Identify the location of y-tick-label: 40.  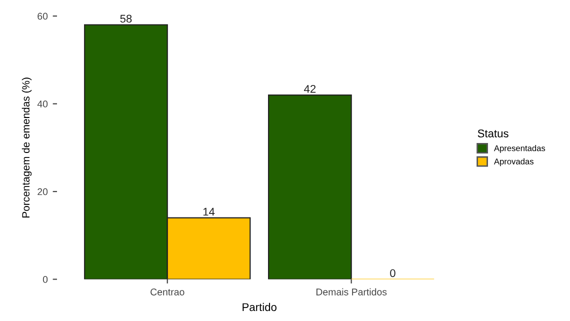
(42, 104).